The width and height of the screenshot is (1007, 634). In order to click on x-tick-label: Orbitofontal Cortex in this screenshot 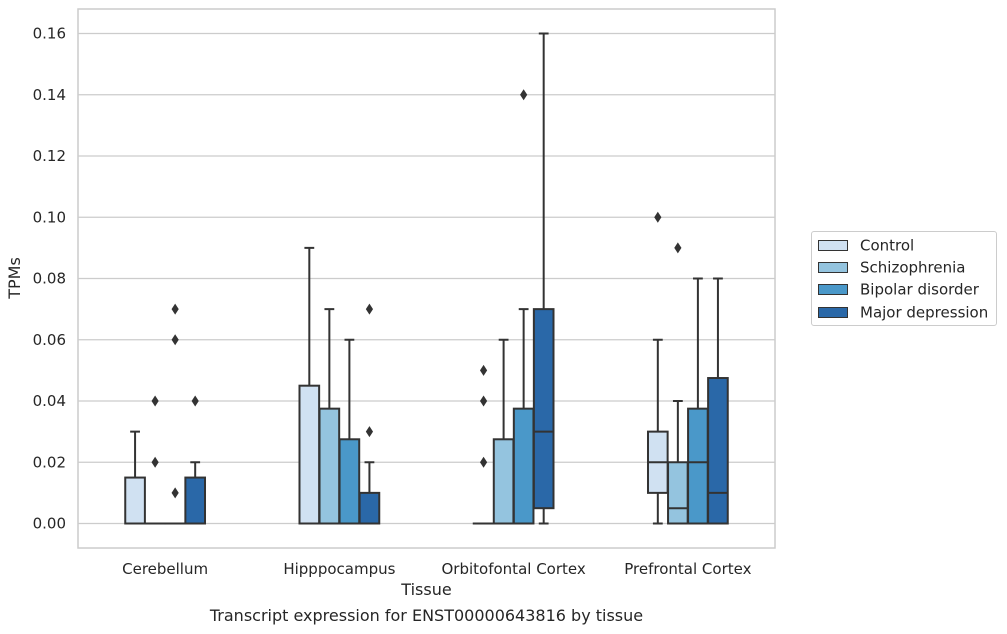, I will do `click(514, 569)`.